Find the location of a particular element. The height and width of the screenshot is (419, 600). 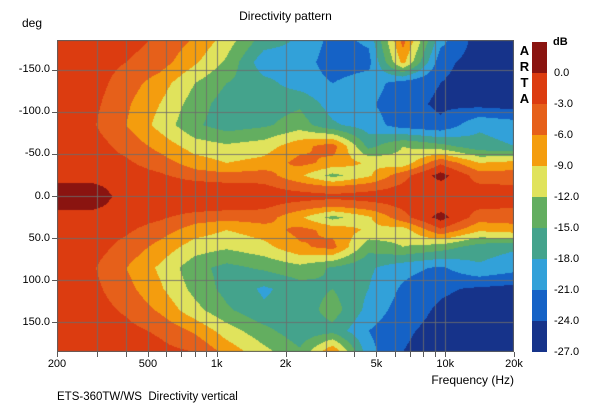

colorbar-tick-label: -6.0 is located at coordinates (563, 134).